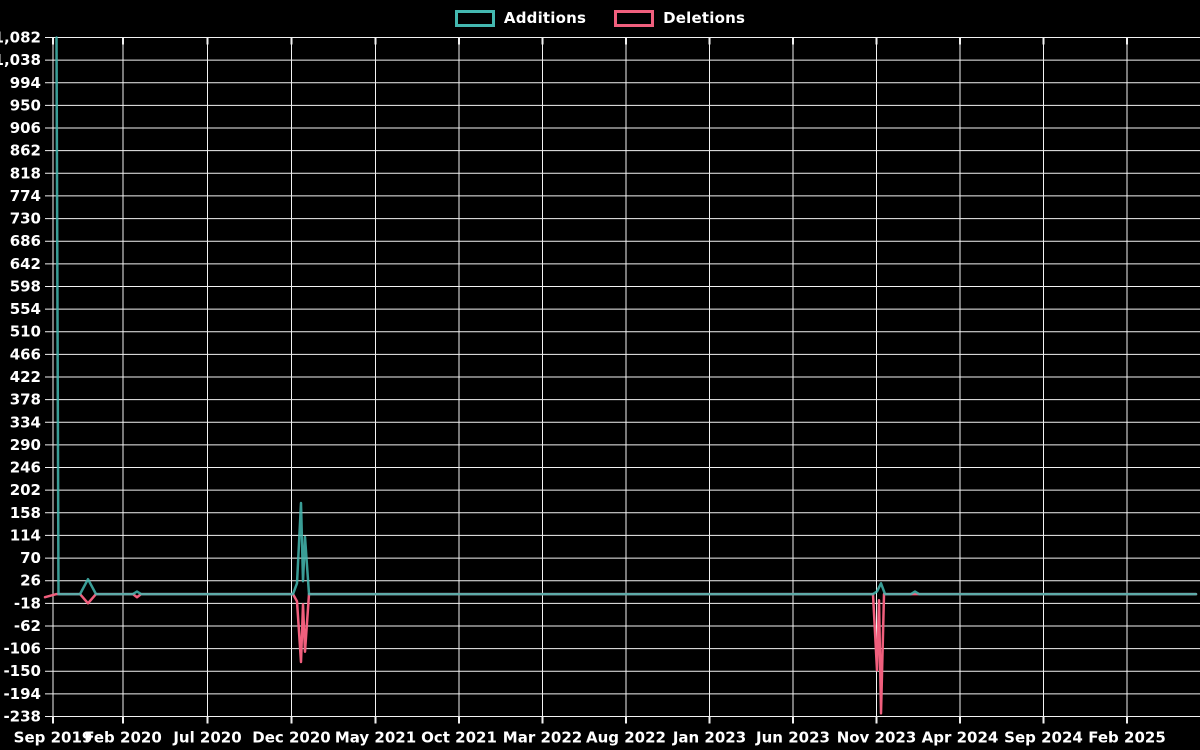 The width and height of the screenshot is (1200, 750). I want to click on y-tick-label: 862, so click(25, 151).